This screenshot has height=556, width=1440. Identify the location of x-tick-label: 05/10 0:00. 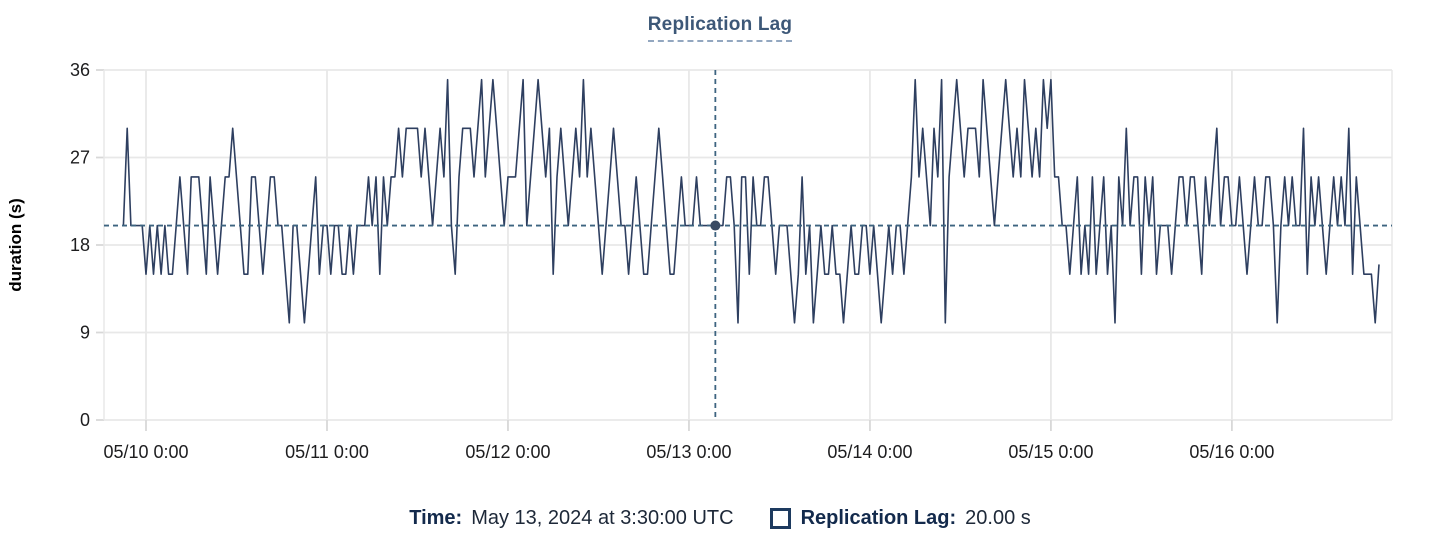
(145, 452).